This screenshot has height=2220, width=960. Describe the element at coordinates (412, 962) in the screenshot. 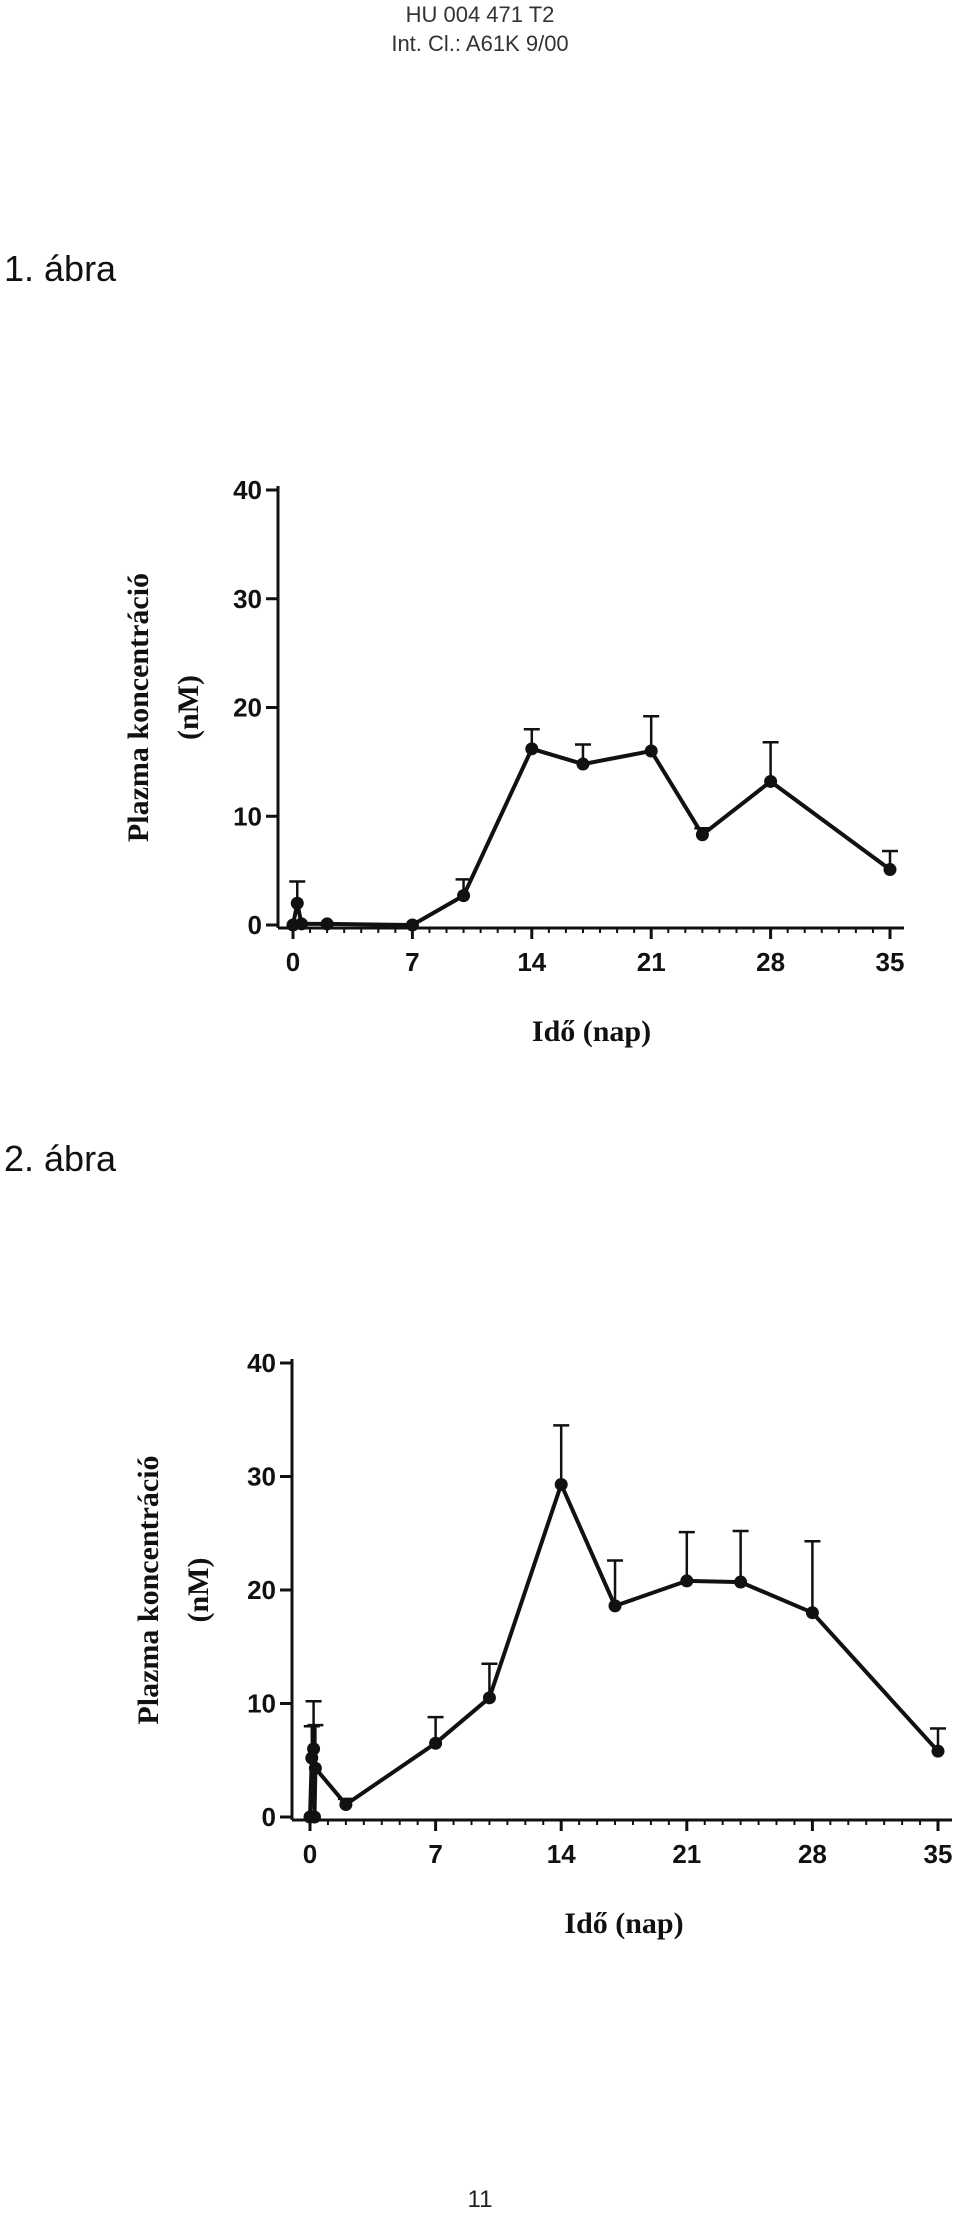

I see `chart-1-x-tick-label: 7` at that location.